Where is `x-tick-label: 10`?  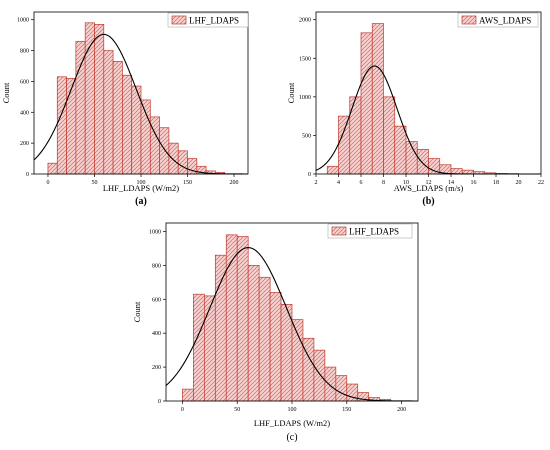 x-tick-label: 10 is located at coordinates (406, 183).